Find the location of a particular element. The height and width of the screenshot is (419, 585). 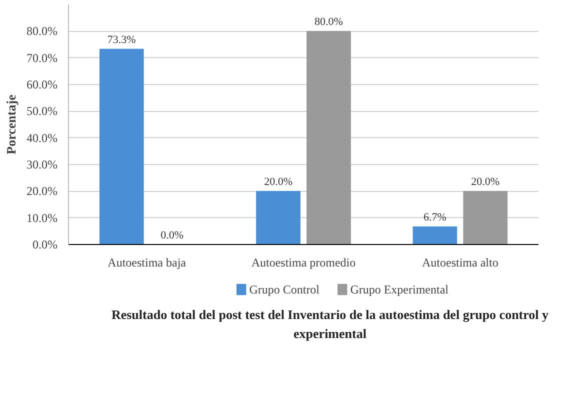

legend-label: Grupo Experimental is located at coordinates (400, 289).